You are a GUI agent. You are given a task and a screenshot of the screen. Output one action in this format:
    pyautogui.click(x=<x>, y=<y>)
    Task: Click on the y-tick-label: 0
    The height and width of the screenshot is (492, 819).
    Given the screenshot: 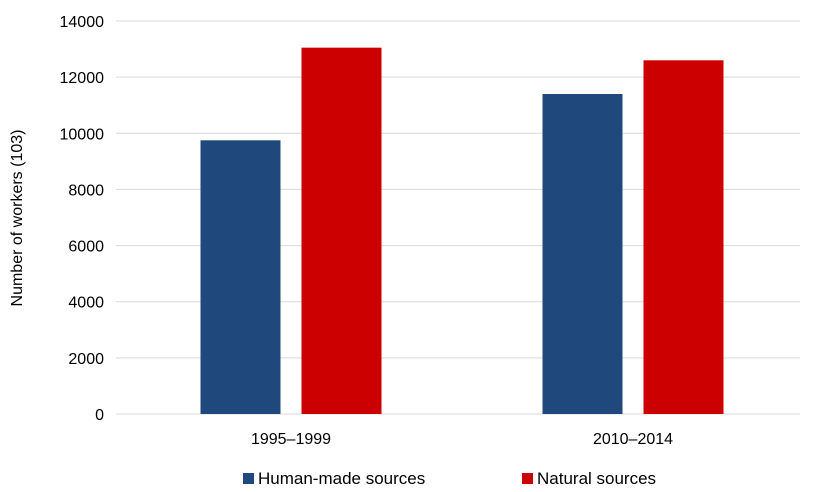 What is the action you would take?
    pyautogui.click(x=99, y=415)
    